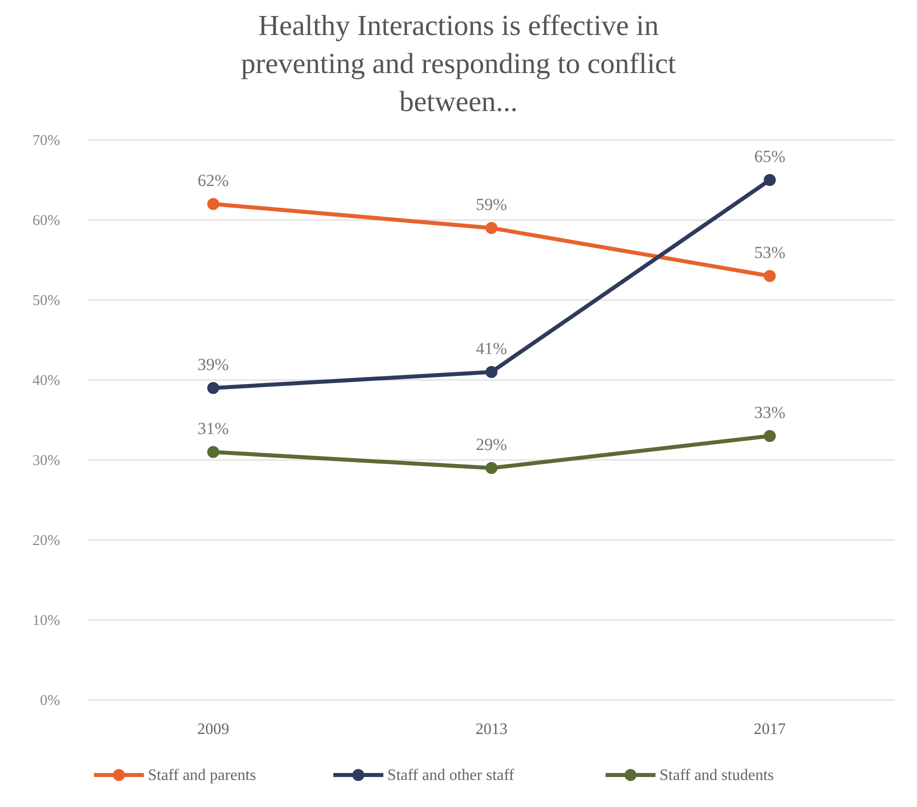 The height and width of the screenshot is (807, 917). I want to click on y-tick-label: 40%, so click(46, 381).